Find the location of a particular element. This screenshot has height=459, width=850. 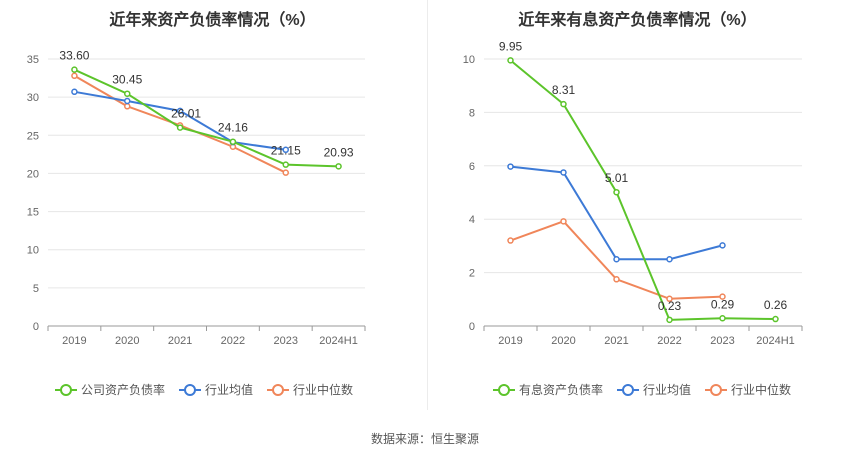

legend-label: 公司资产负债率 is located at coordinates (123, 390).